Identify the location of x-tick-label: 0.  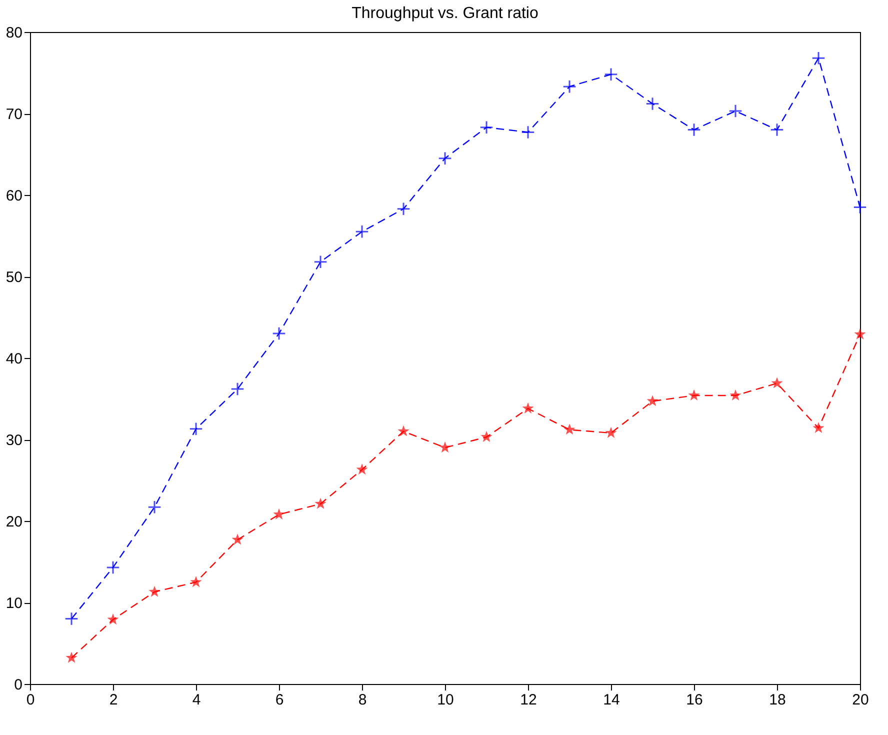
(30, 700).